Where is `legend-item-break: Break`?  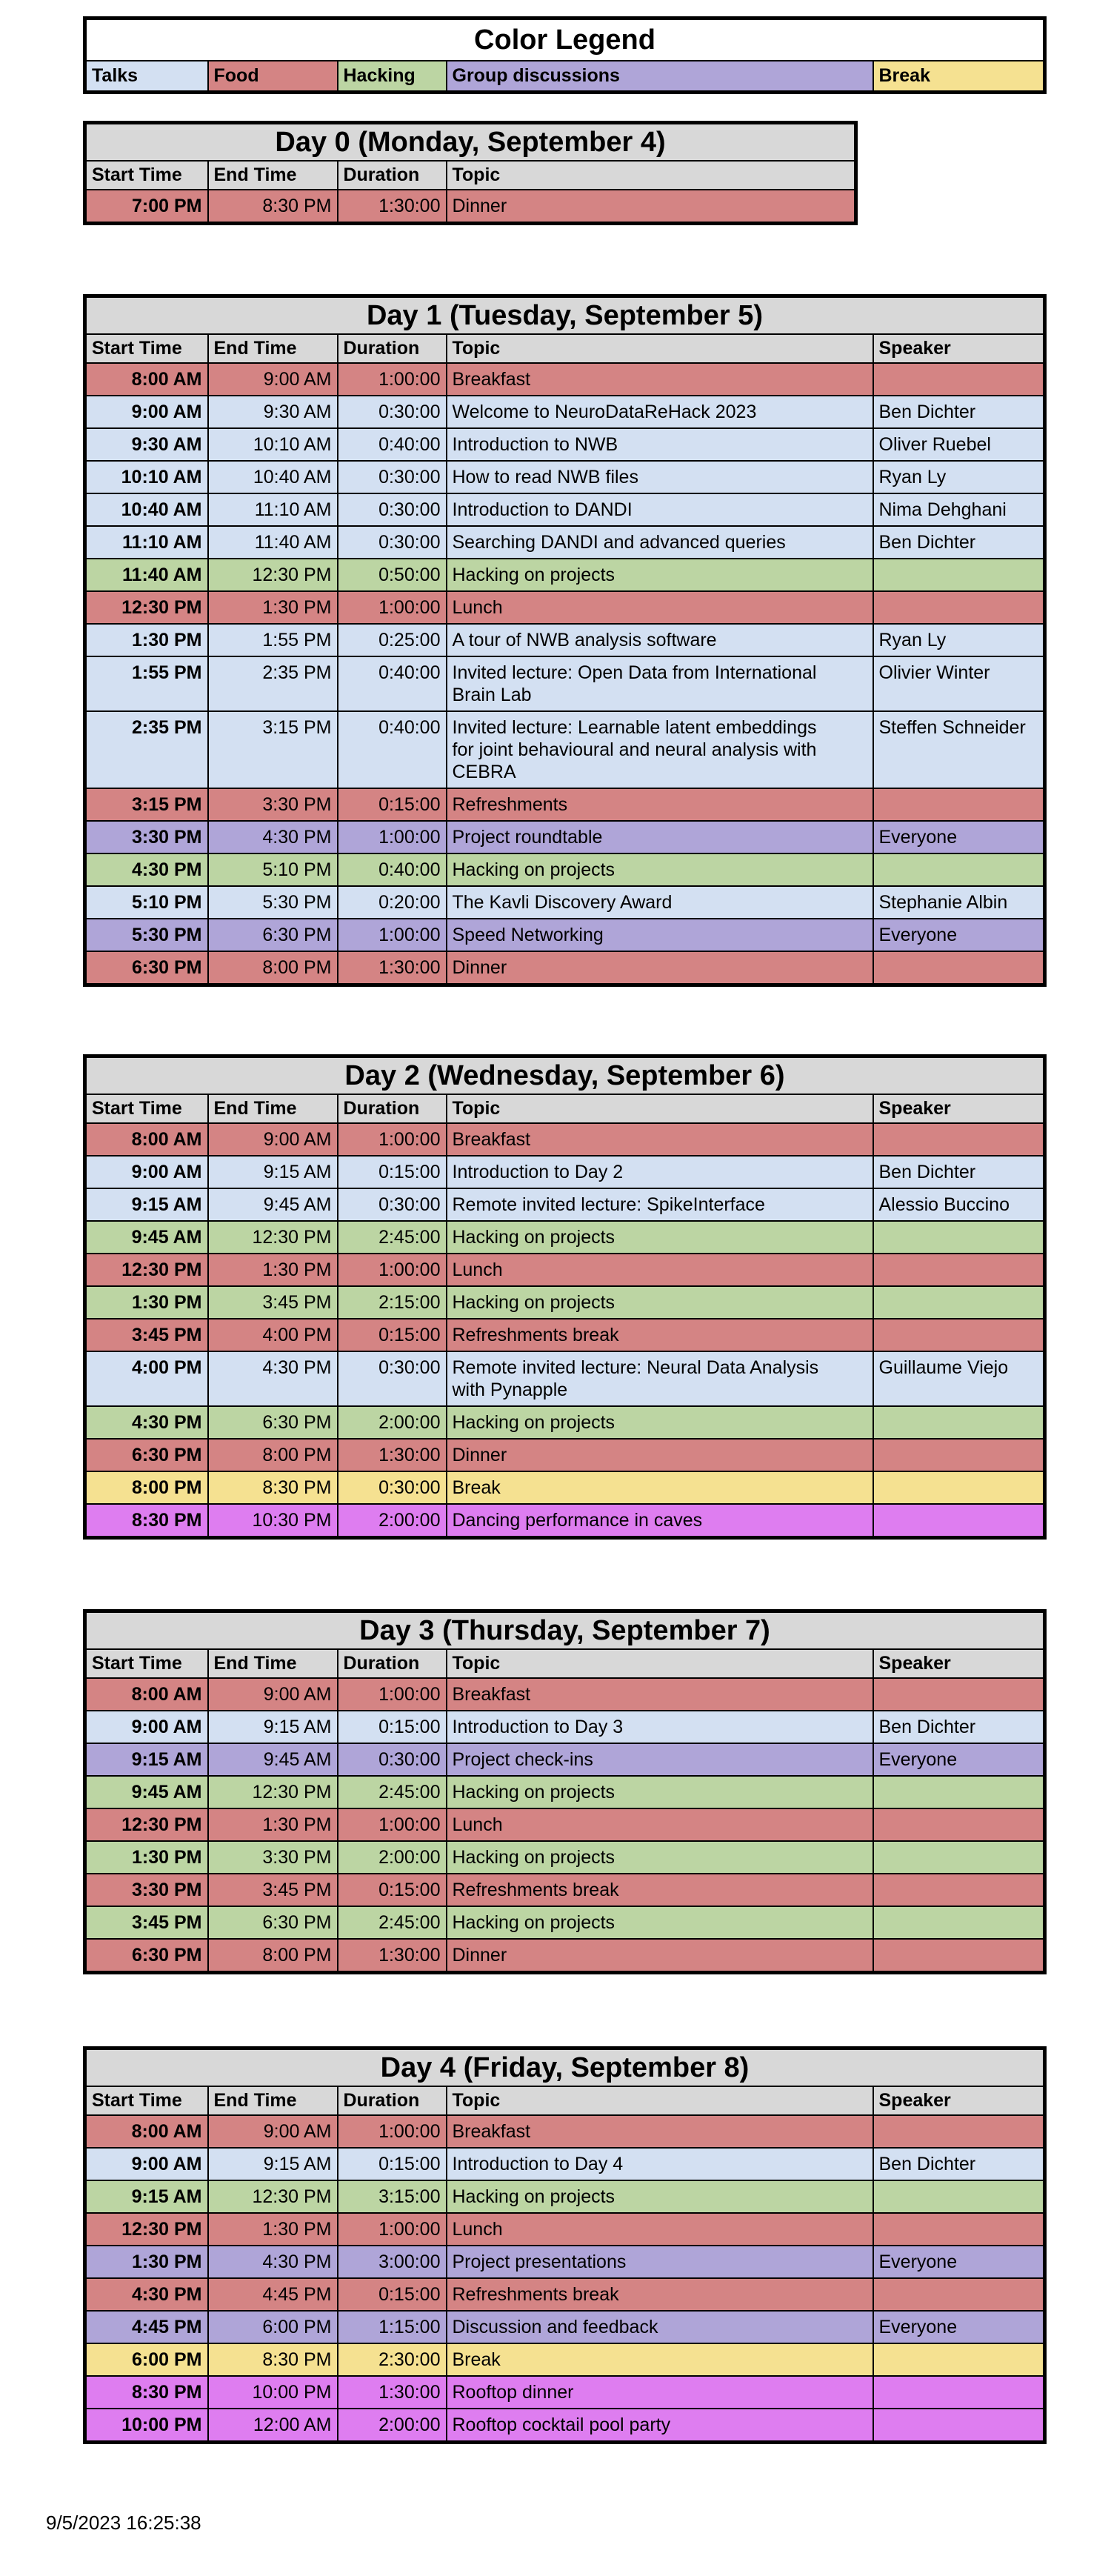 legend-item-break: Break is located at coordinates (959, 76).